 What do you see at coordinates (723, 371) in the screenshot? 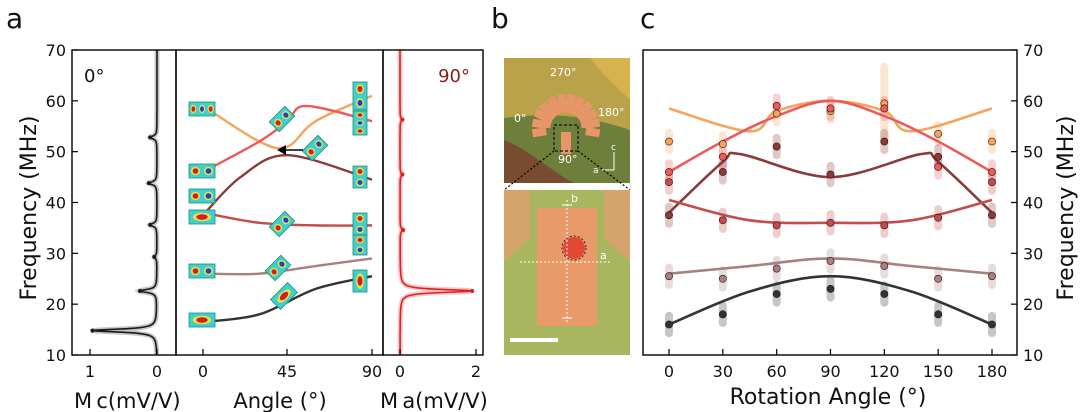
I see `xtick-label: 30` at bounding box center [723, 371].